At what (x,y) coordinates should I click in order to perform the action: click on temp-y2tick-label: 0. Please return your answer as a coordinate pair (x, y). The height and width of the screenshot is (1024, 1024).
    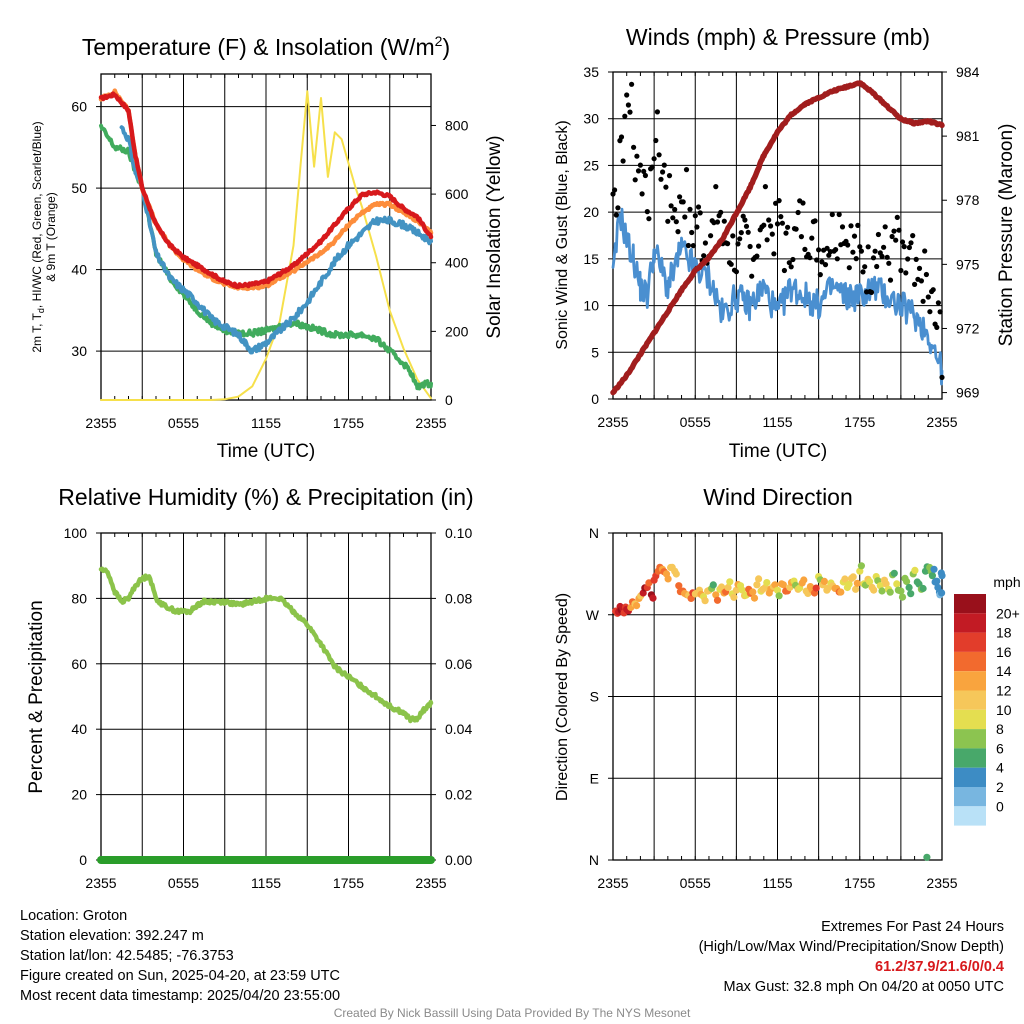
    Looking at the image, I should click on (449, 400).